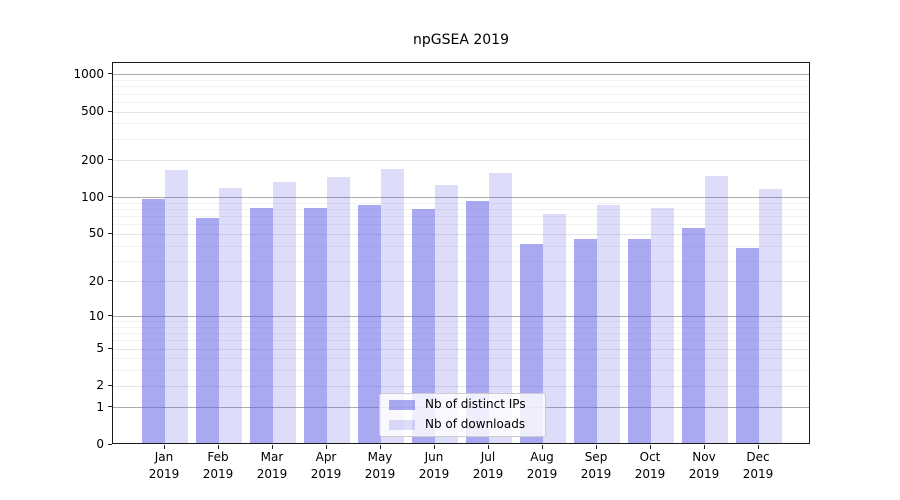 This screenshot has height=500, width=900. What do you see at coordinates (92, 159) in the screenshot?
I see `y-tick-label: 200` at bounding box center [92, 159].